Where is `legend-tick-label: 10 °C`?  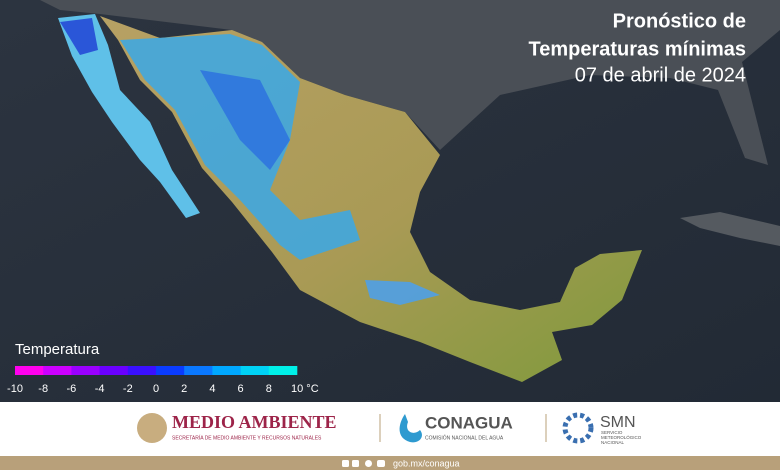
legend-tick-label: 10 °C is located at coordinates (305, 389).